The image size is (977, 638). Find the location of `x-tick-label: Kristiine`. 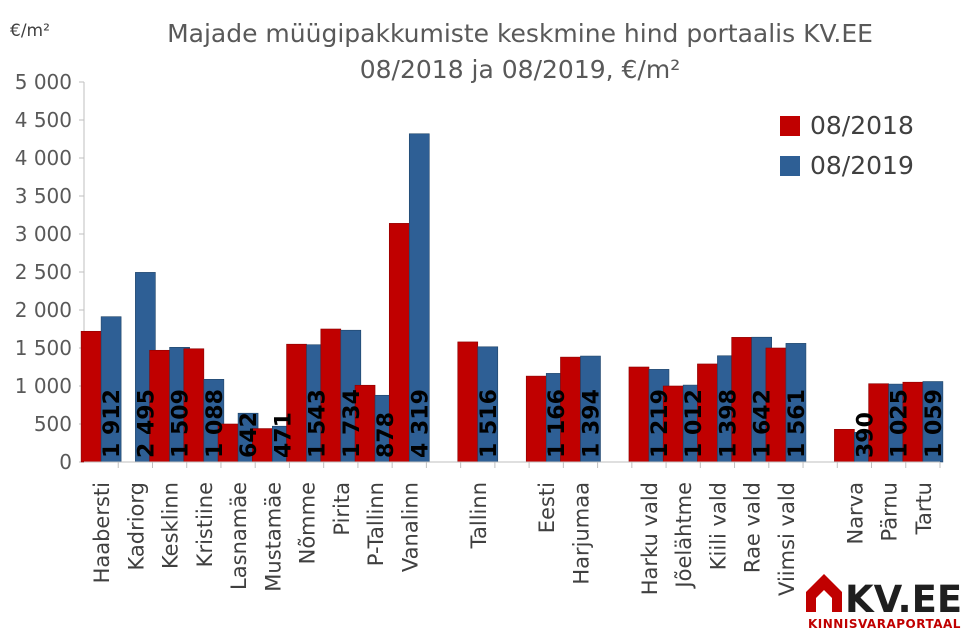

x-tick-label: Kristiine is located at coordinates (205, 524).